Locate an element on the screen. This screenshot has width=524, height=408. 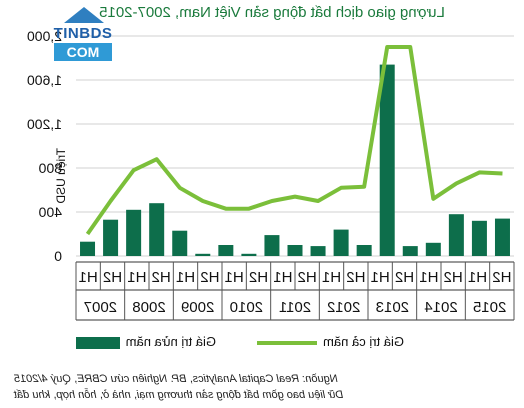
year-label: 2015 is located at coordinates (489, 307).